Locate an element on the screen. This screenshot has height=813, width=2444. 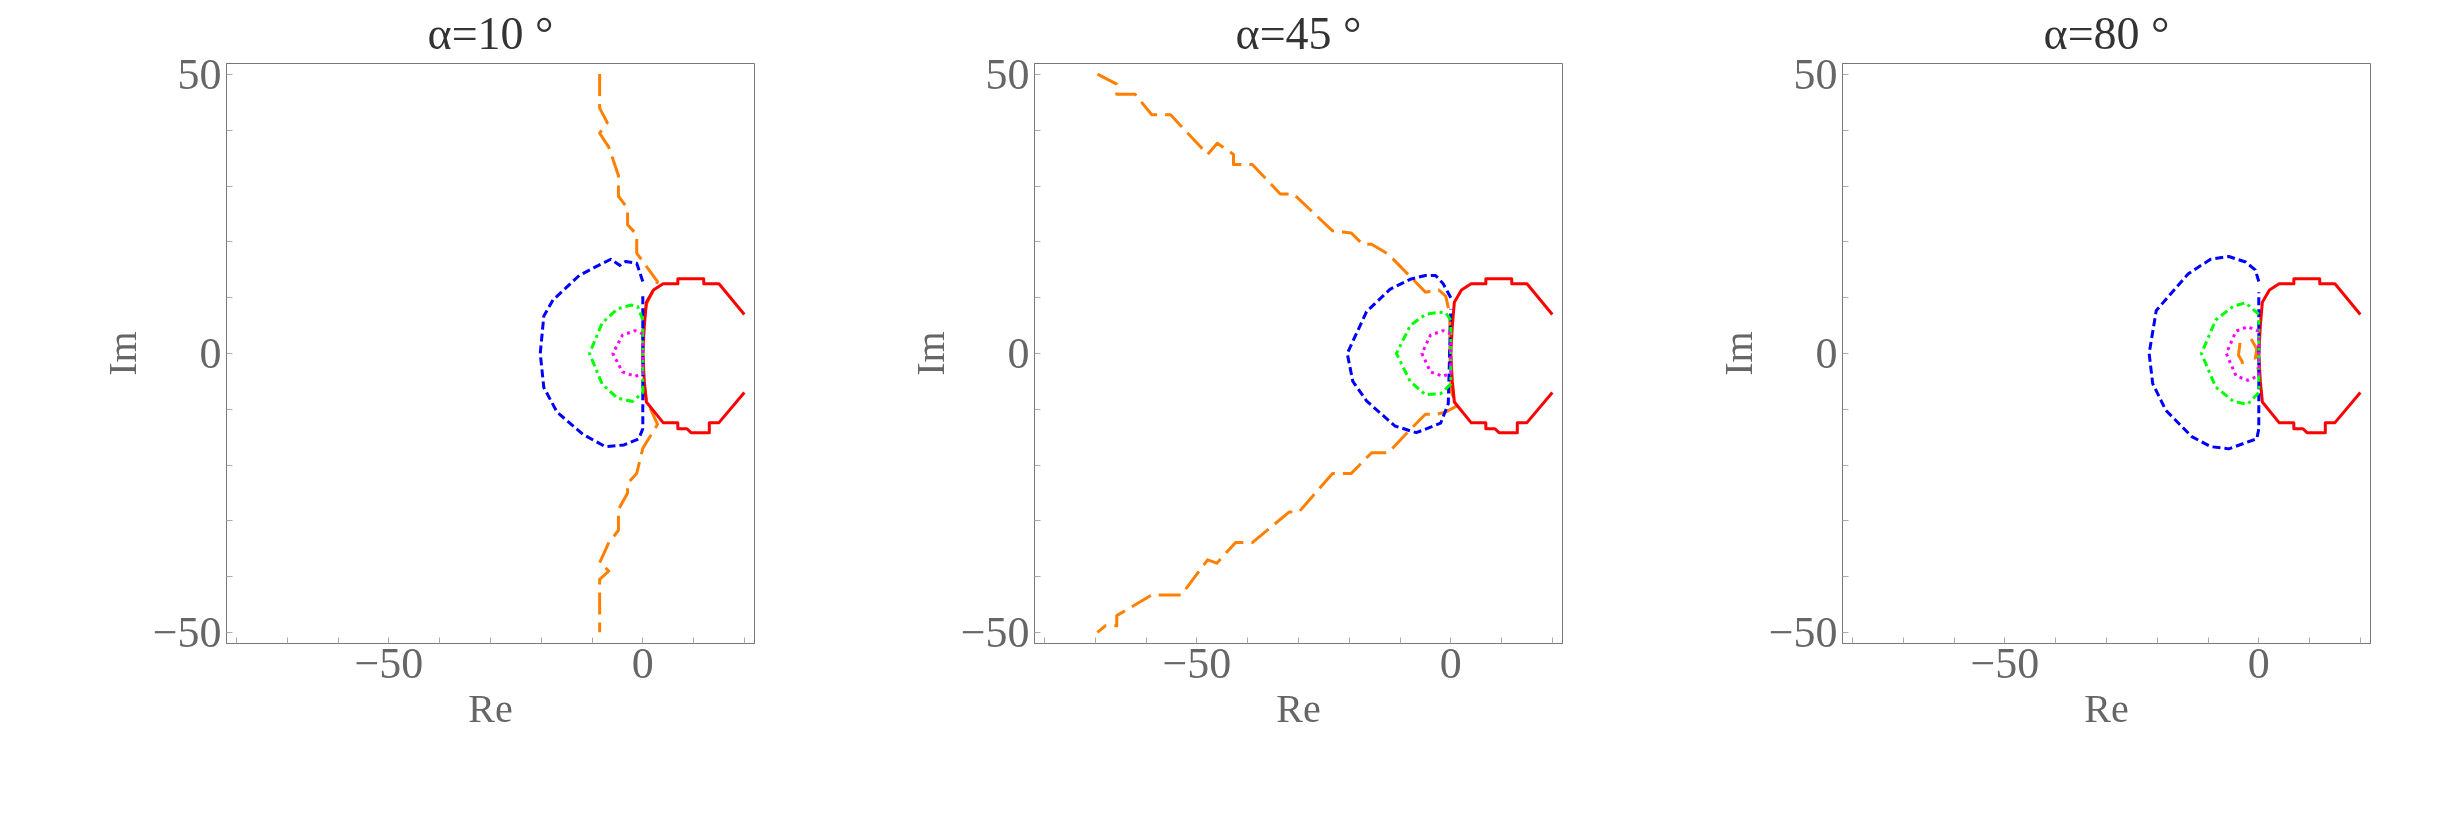
chart-title: α=45 ° is located at coordinates (1298, 33).